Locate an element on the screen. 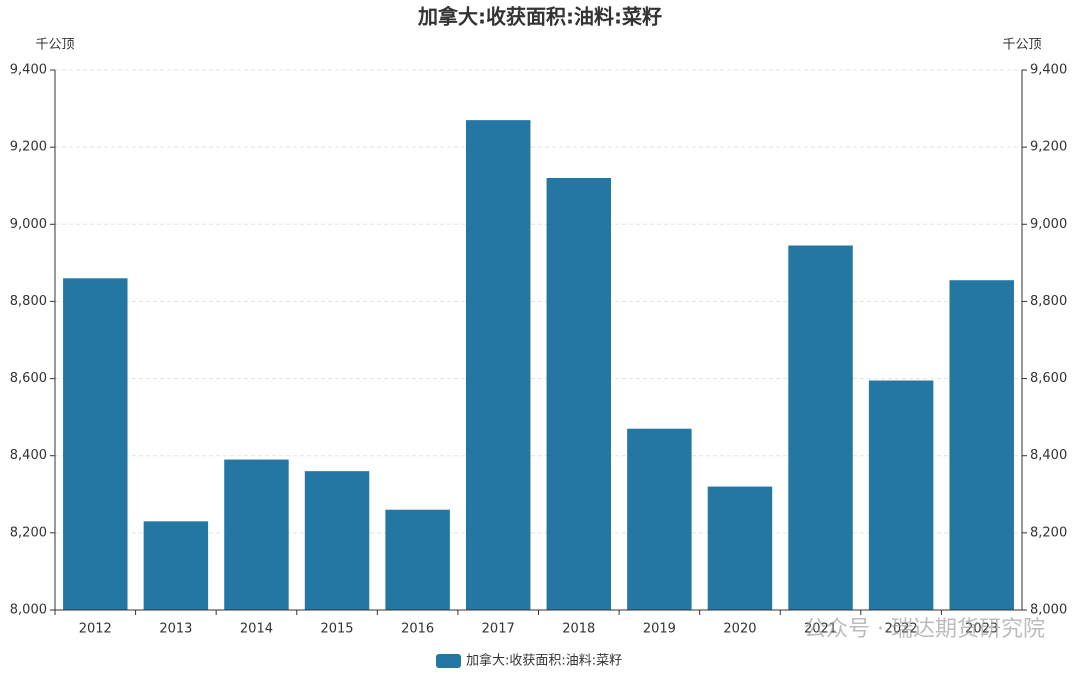 This screenshot has height=674, width=1080. legend-label: 加拿大:收获面积:油料:菜籽 is located at coordinates (544, 661).